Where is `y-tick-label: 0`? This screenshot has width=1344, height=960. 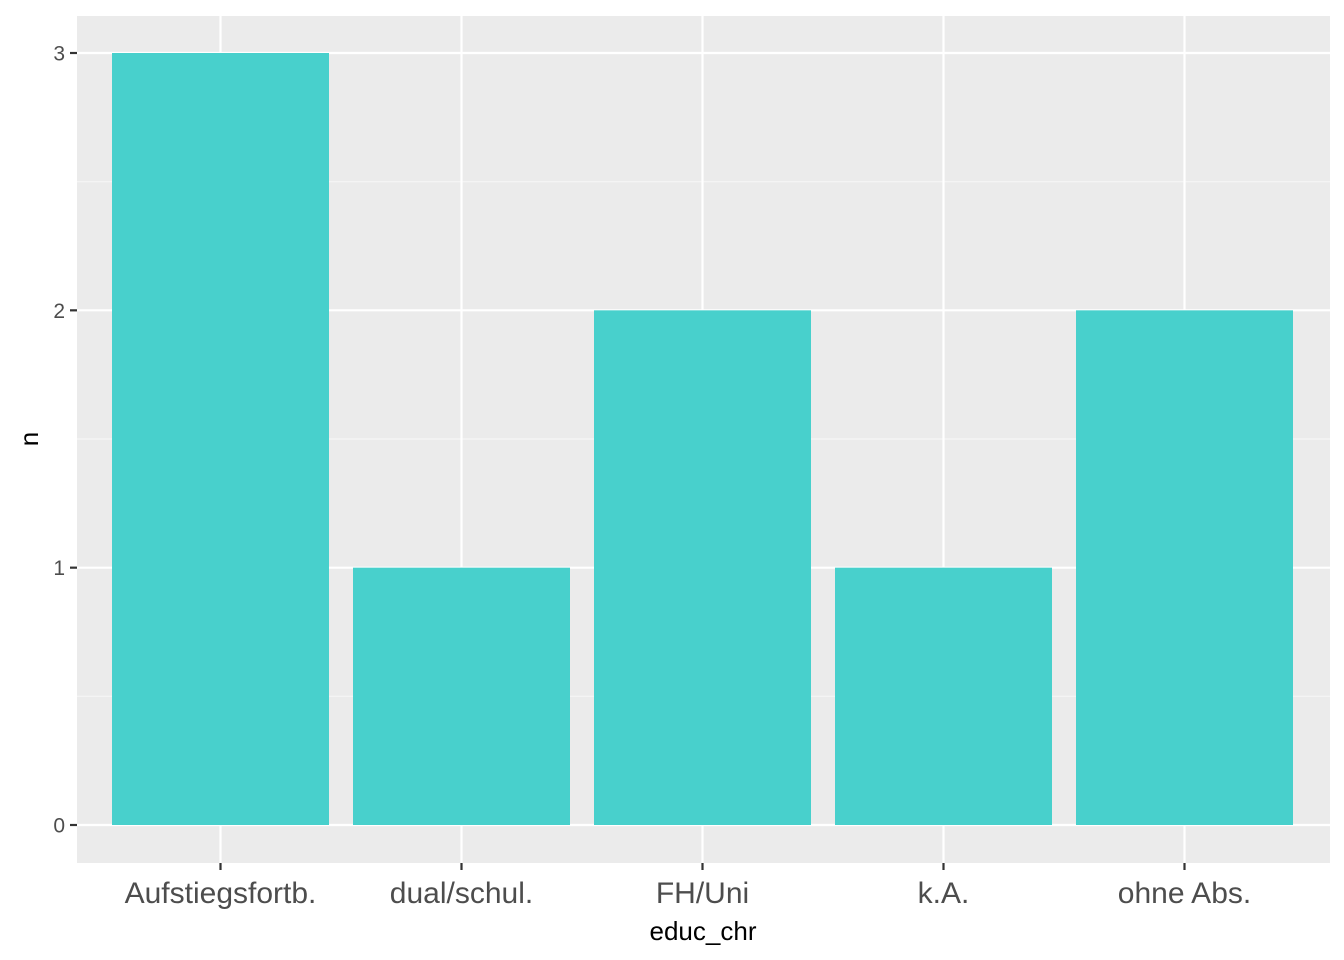 y-tick-label: 0 is located at coordinates (59, 826).